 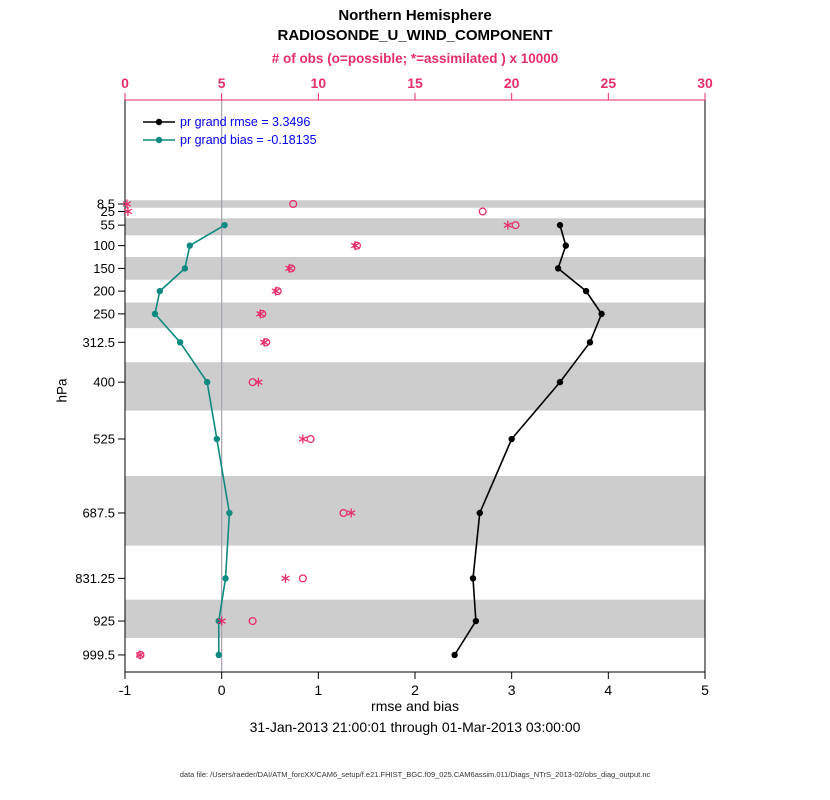 What do you see at coordinates (108, 211) in the screenshot?
I see `y-tick-label: 25` at bounding box center [108, 211].